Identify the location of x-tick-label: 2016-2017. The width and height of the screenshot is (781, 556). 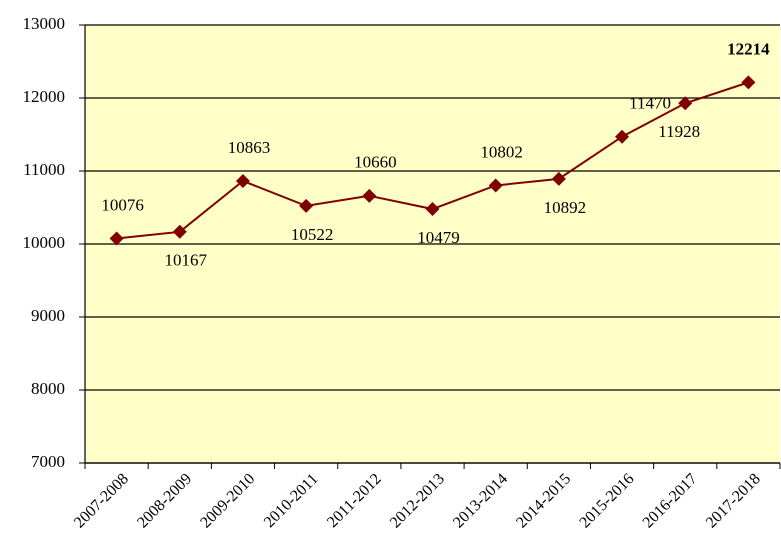
(670, 500).